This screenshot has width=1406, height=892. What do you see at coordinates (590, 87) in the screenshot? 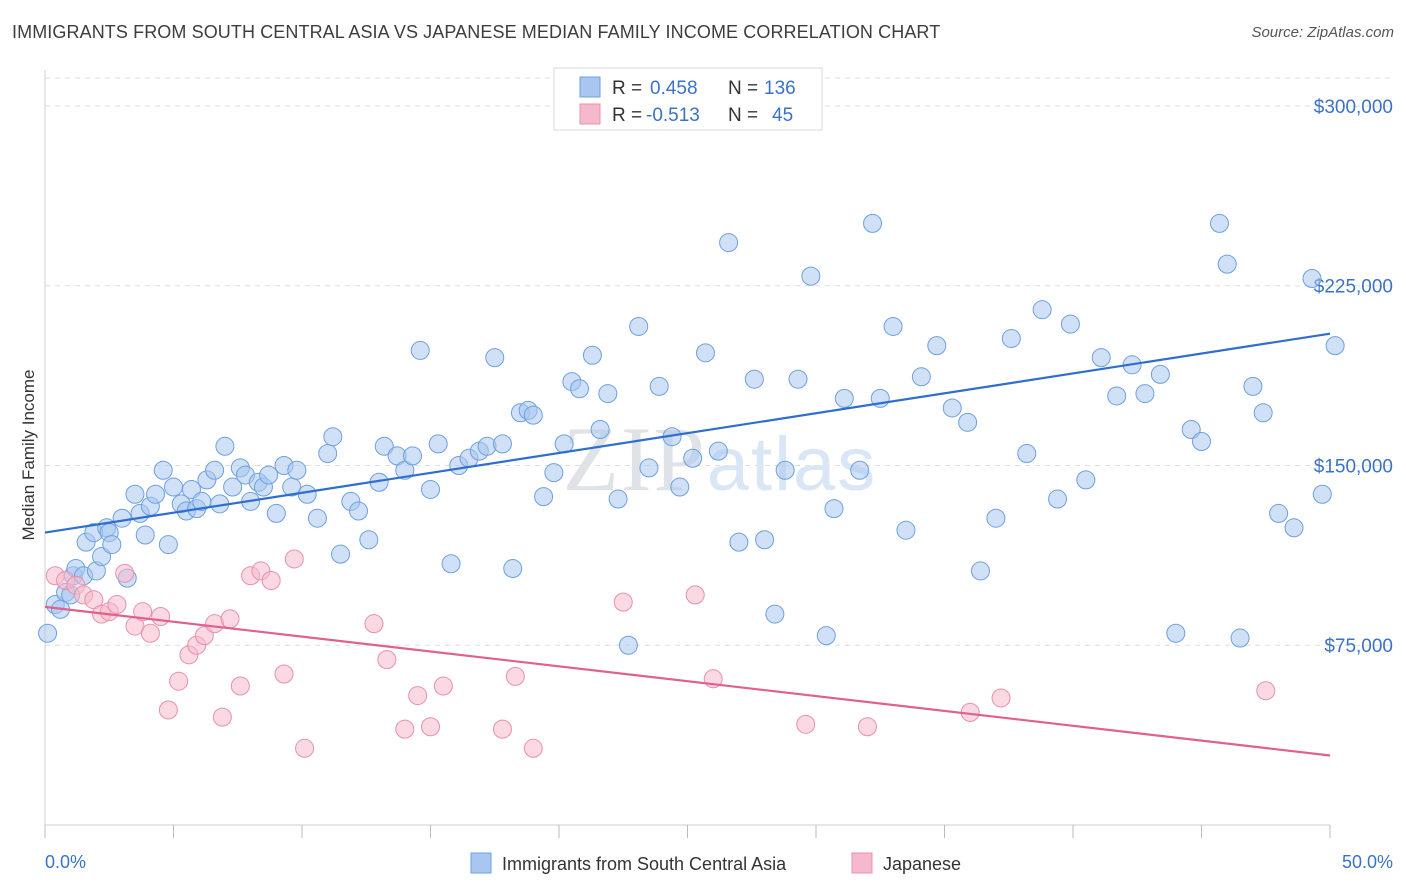
I see `stats-swatch-blue` at bounding box center [590, 87].